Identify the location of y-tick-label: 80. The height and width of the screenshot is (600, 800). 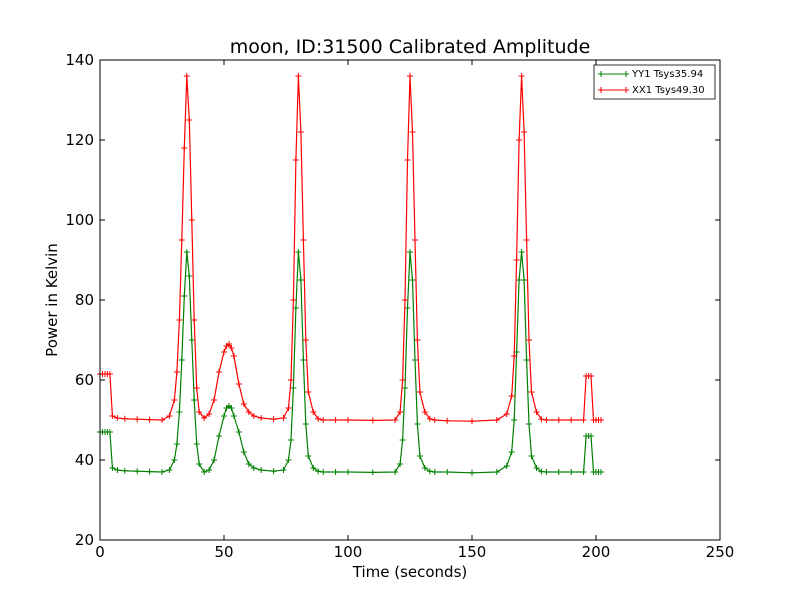
(84, 300).